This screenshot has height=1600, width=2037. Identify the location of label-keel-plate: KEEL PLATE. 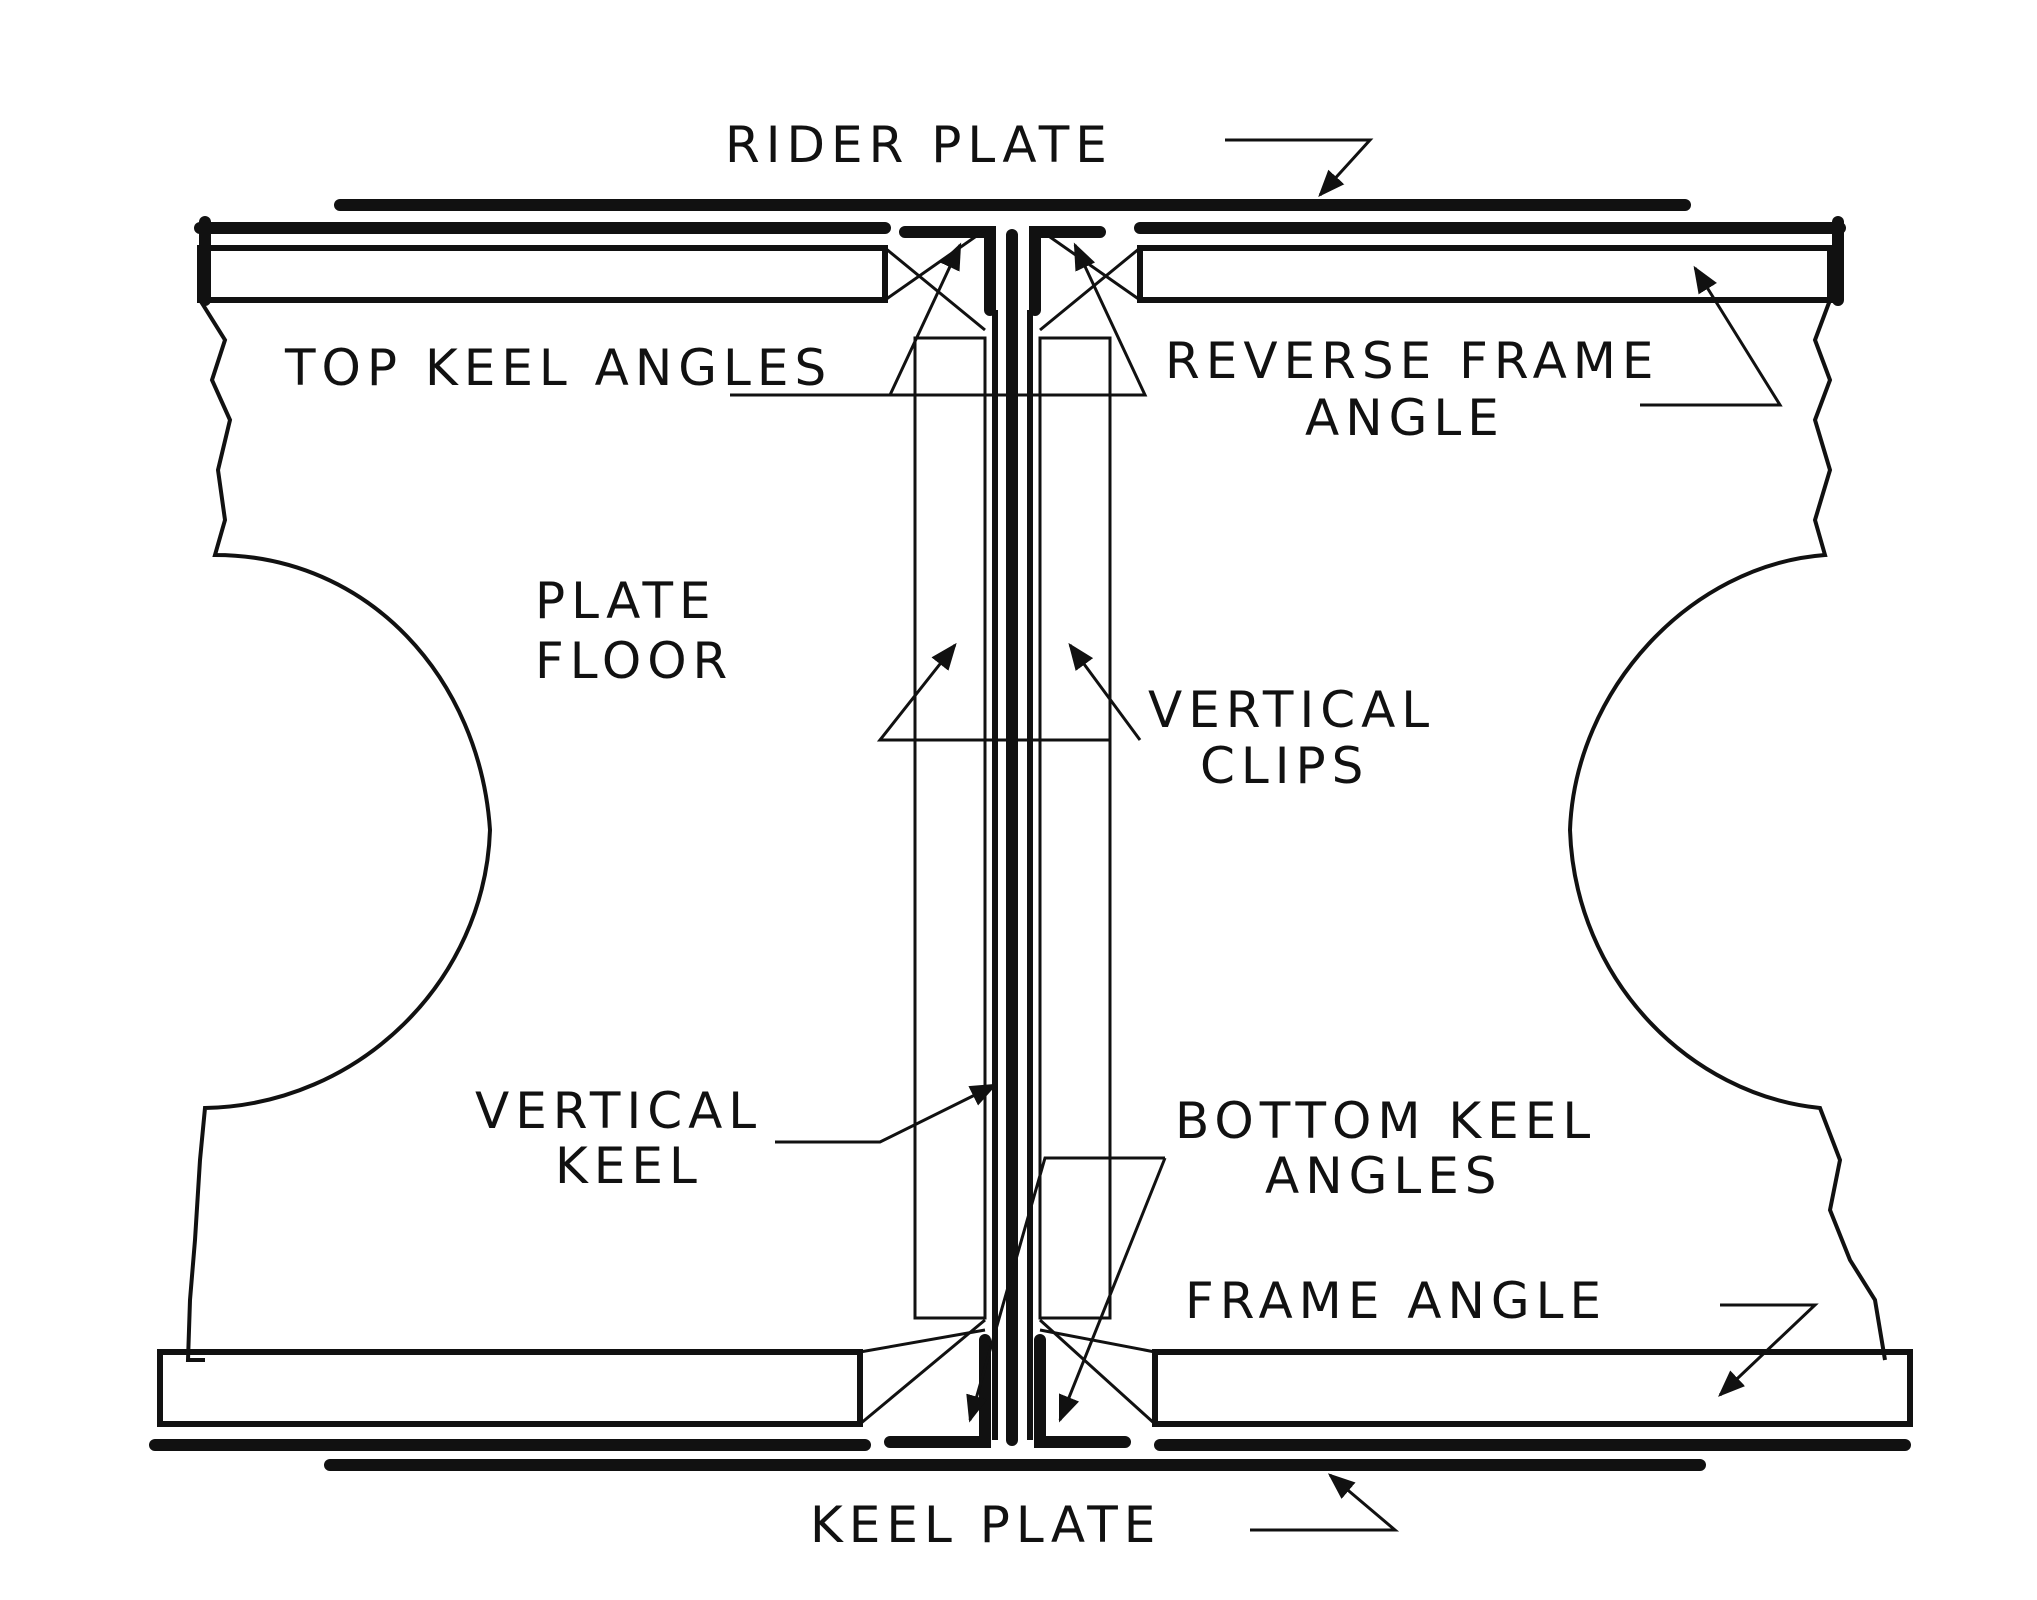
(985, 1525).